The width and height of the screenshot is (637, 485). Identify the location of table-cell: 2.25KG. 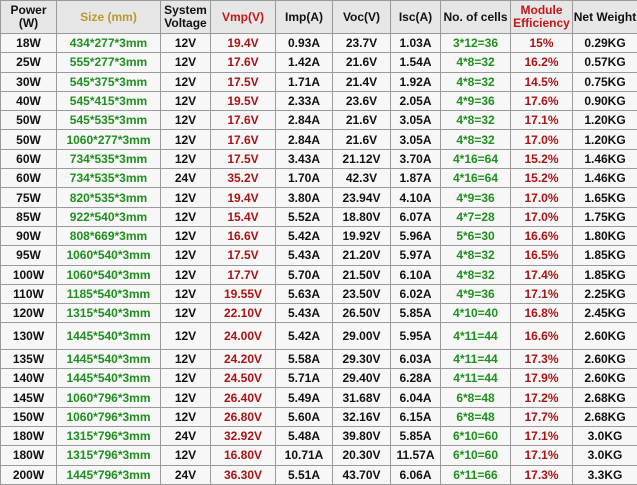
(604, 294).